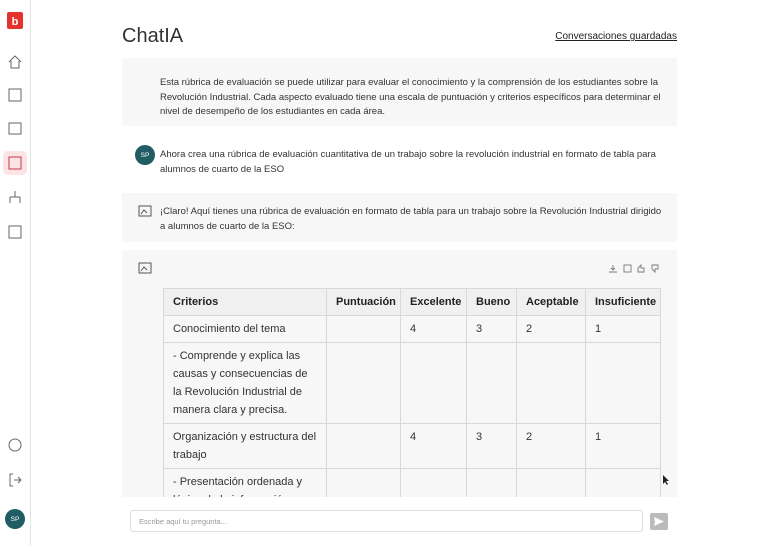 The image size is (768, 551). I want to click on save-icon, so click(627, 268).